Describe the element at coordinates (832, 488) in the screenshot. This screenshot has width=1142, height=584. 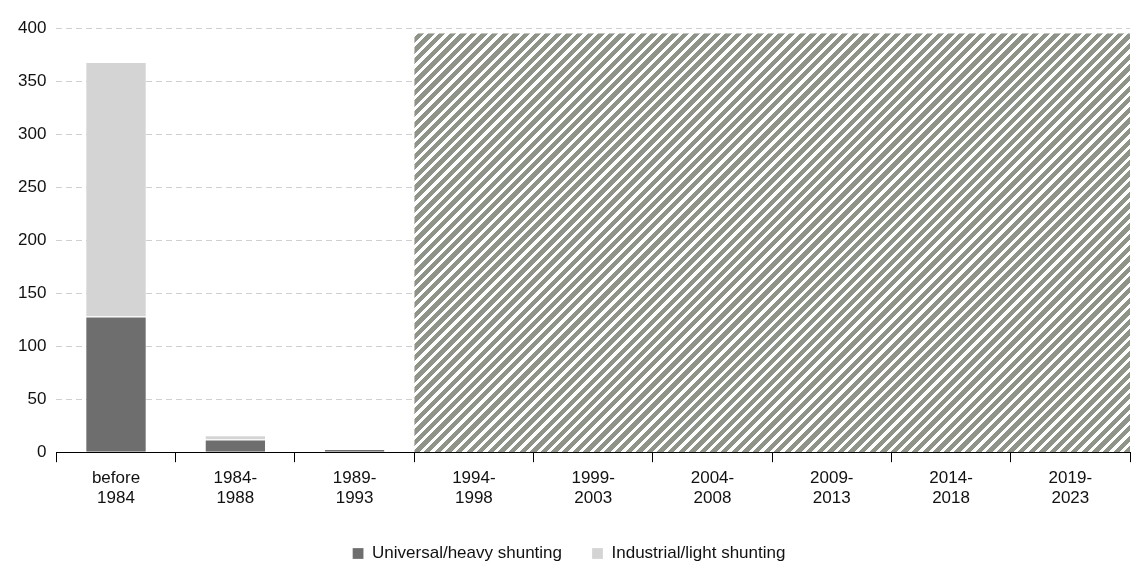
I see `x-tick-label: 2009-2013` at that location.